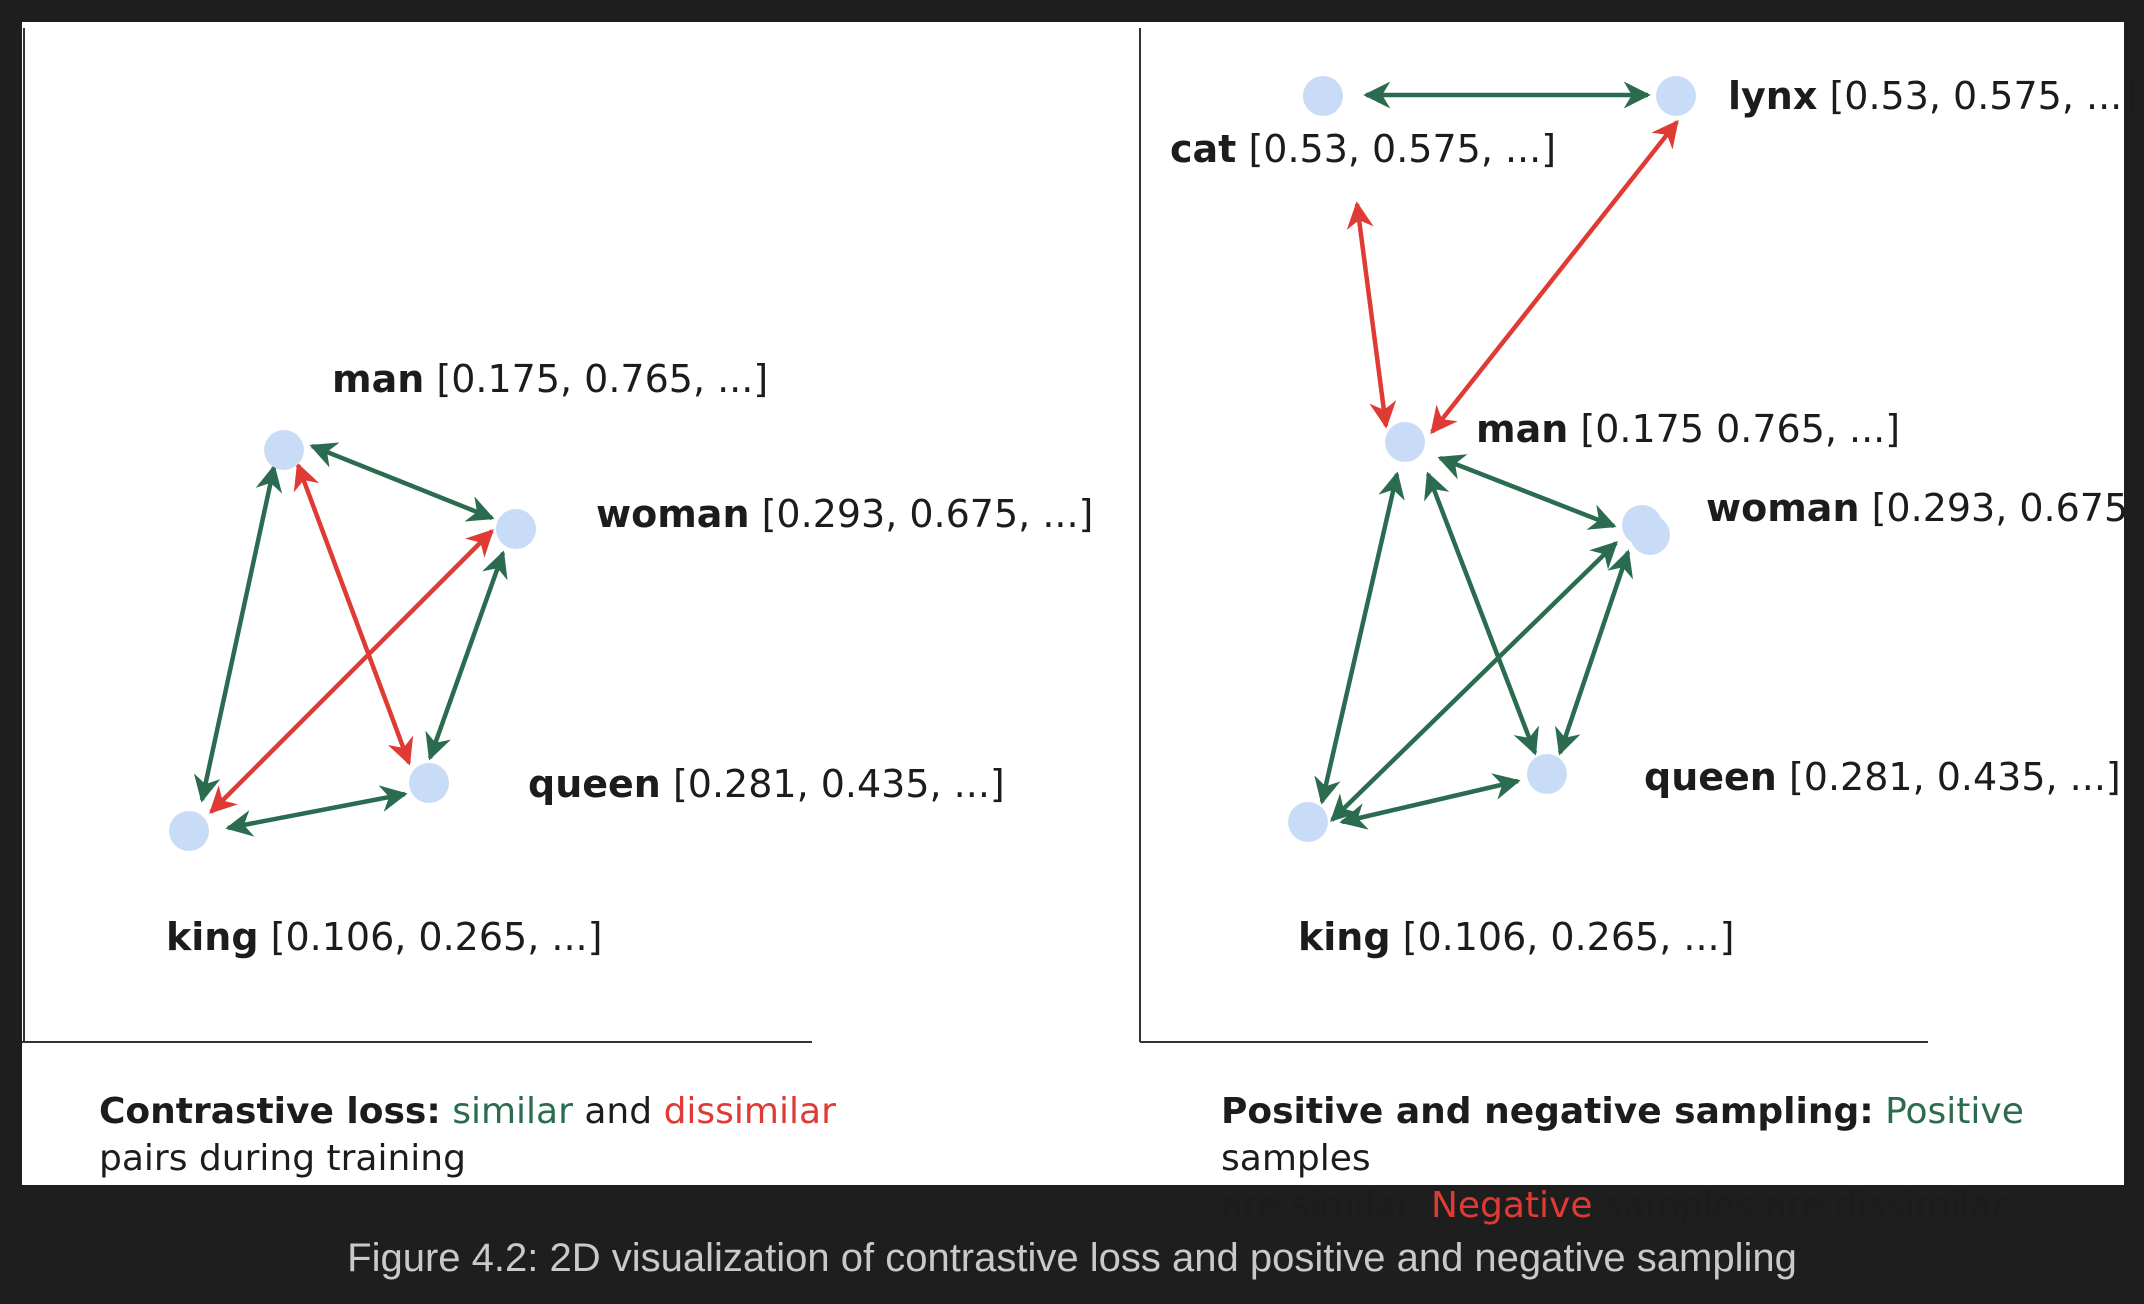  I want to click on right-caption-negative: Negative, so click(1511, 1205).